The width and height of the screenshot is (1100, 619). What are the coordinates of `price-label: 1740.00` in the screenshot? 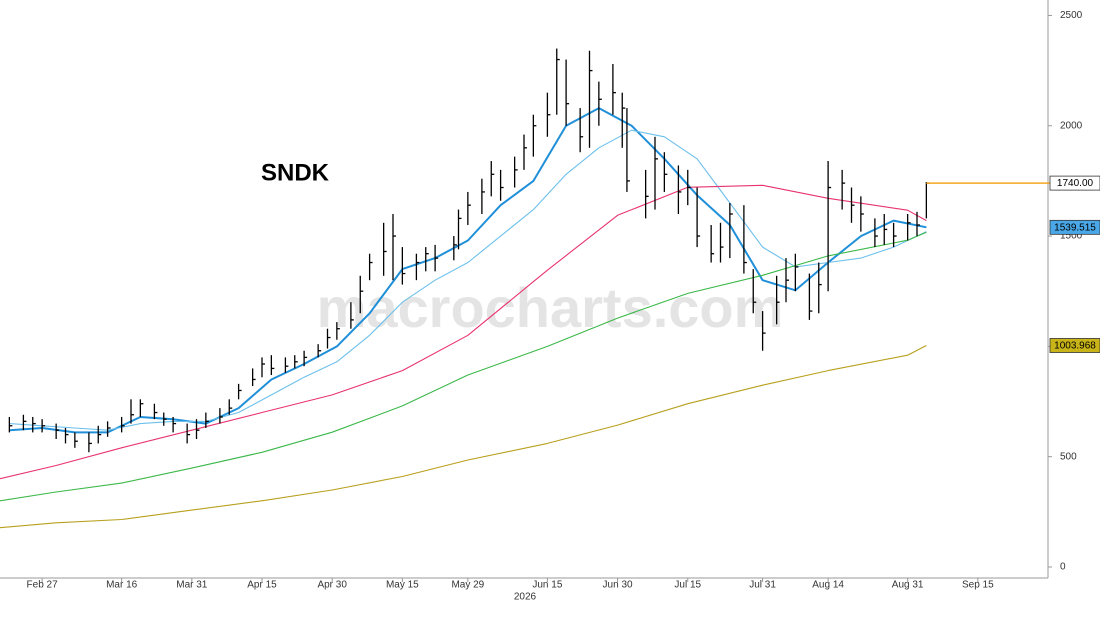 It's located at (1075, 183).